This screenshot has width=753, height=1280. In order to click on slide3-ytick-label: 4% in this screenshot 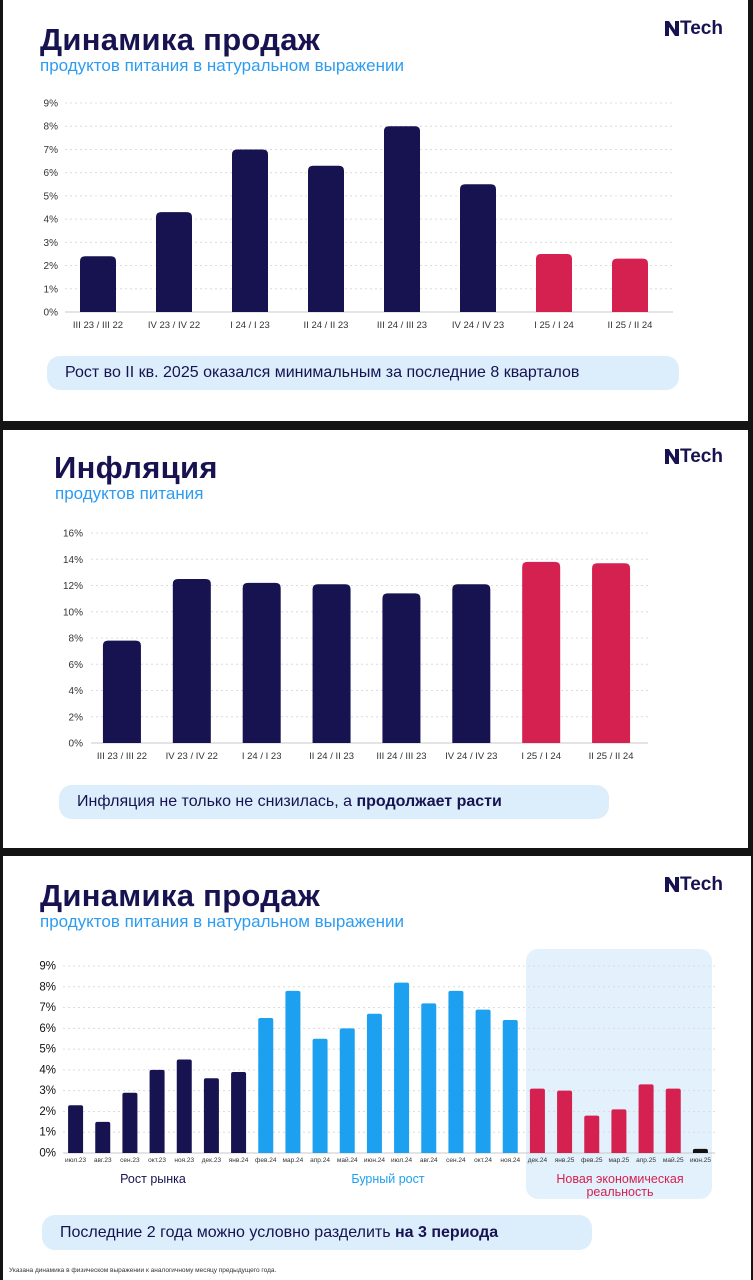, I will do `click(47, 1070)`.